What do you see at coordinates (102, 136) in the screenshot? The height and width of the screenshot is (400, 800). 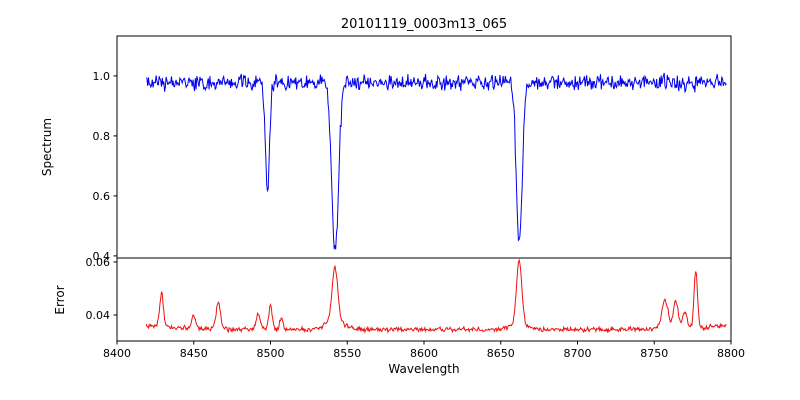 I see `y-tick-label: 0.8` at bounding box center [102, 136].